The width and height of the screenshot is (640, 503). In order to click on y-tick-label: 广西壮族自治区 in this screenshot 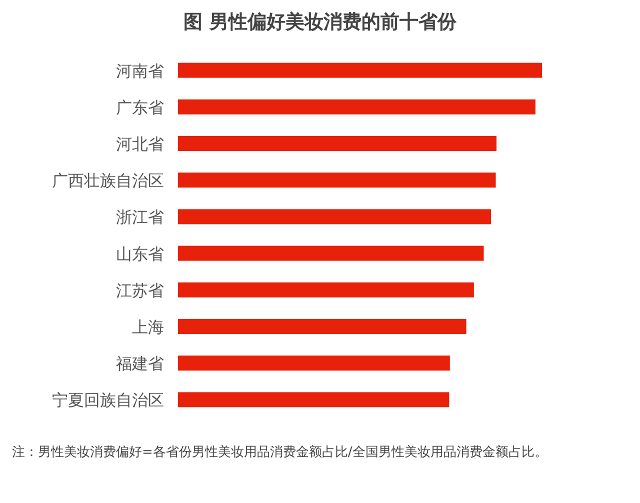, I will do `click(108, 180)`.